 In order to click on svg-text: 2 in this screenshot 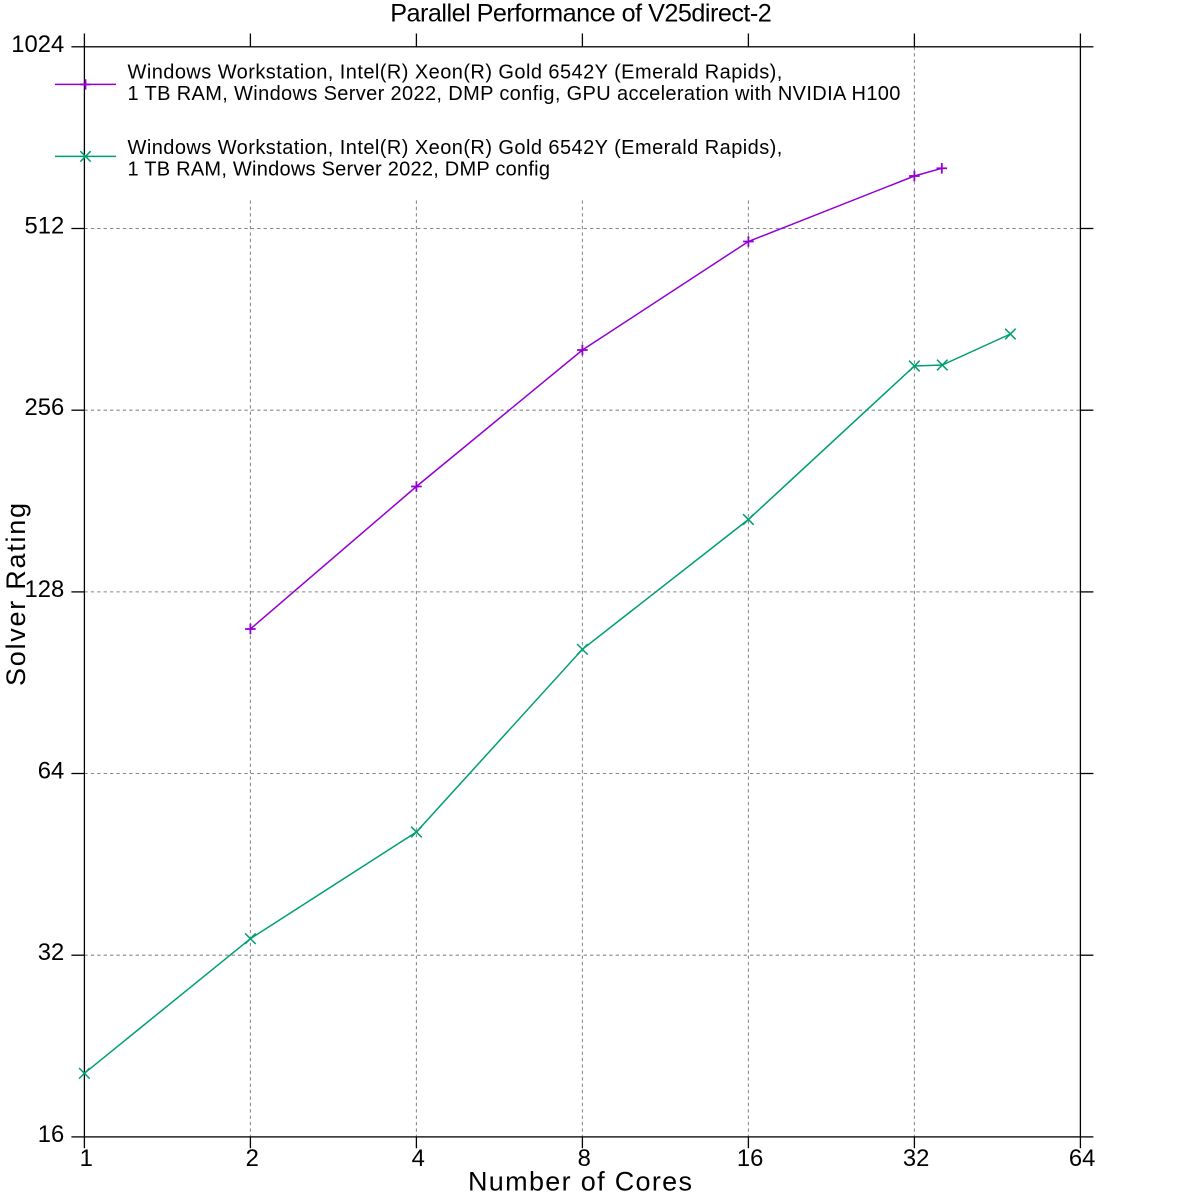, I will do `click(252, 1158)`.